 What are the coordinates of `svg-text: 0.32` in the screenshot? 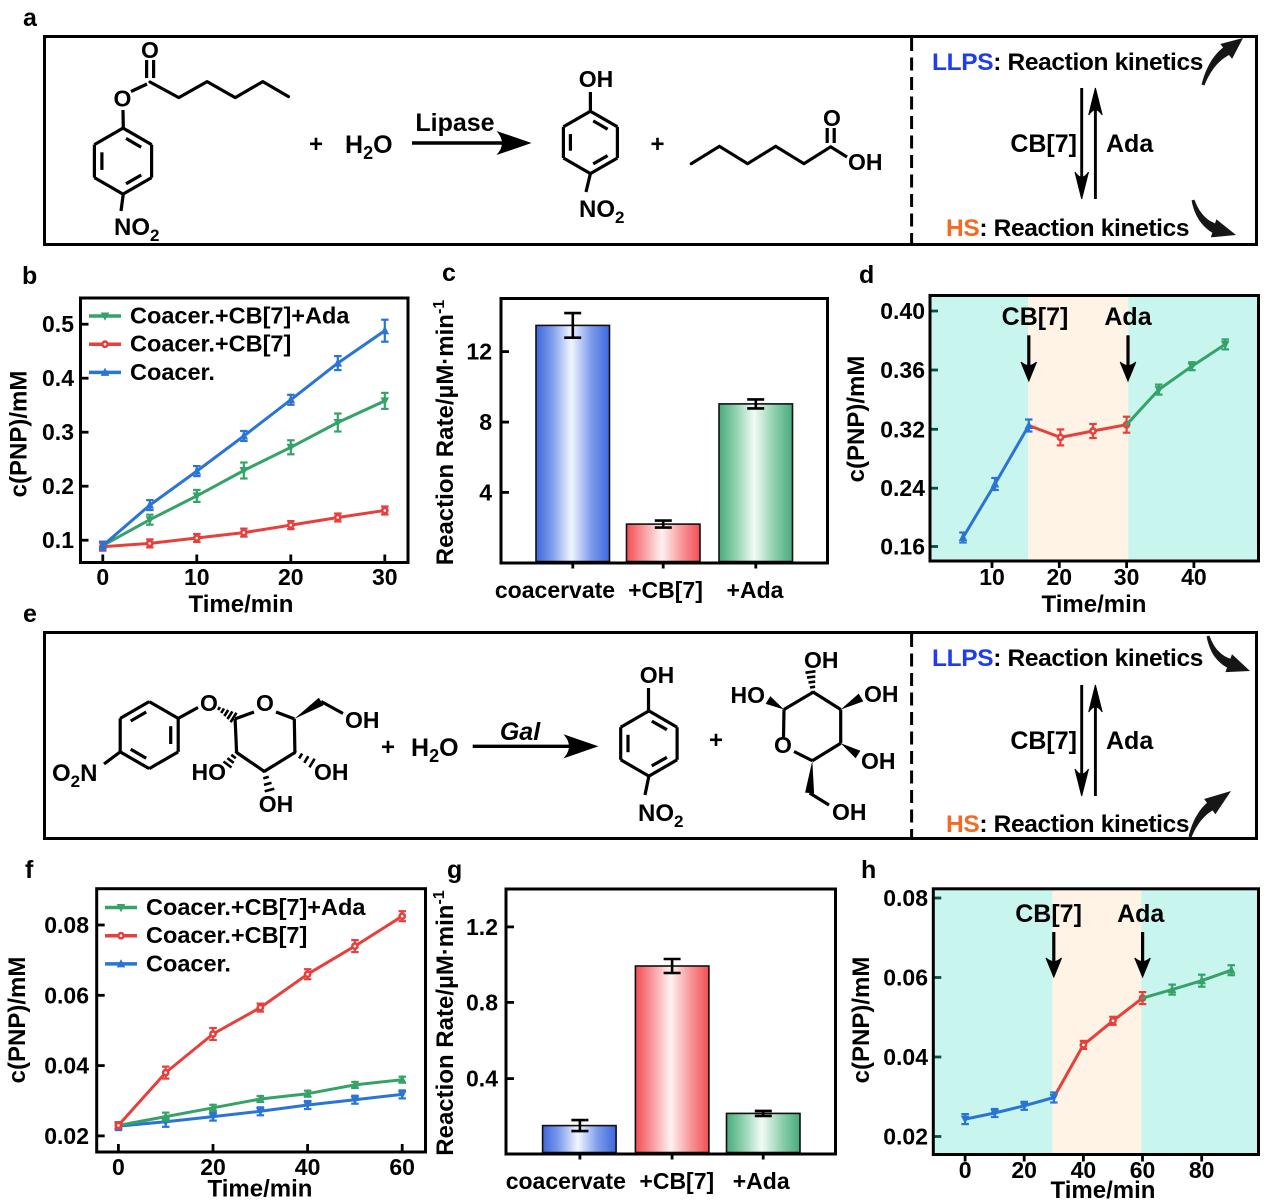 It's located at (902, 429).